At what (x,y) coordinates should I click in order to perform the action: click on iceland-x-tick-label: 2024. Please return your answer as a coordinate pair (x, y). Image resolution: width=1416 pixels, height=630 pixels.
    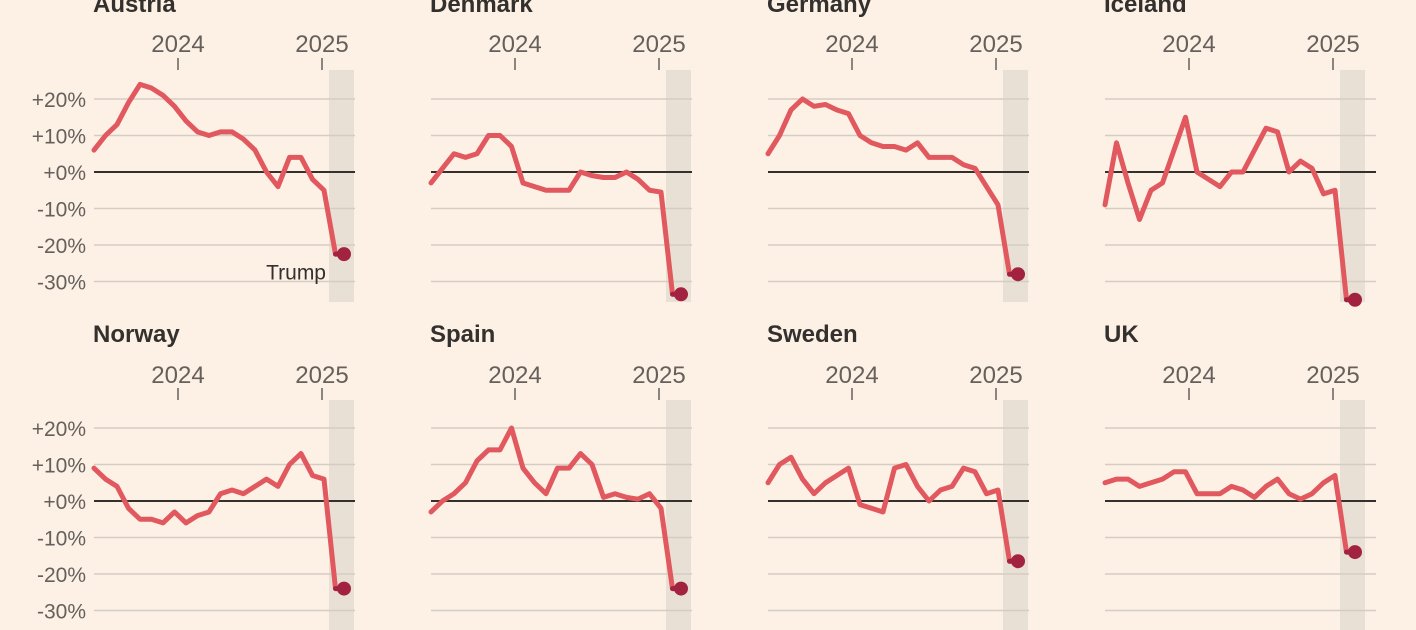
    Looking at the image, I should click on (1188, 44).